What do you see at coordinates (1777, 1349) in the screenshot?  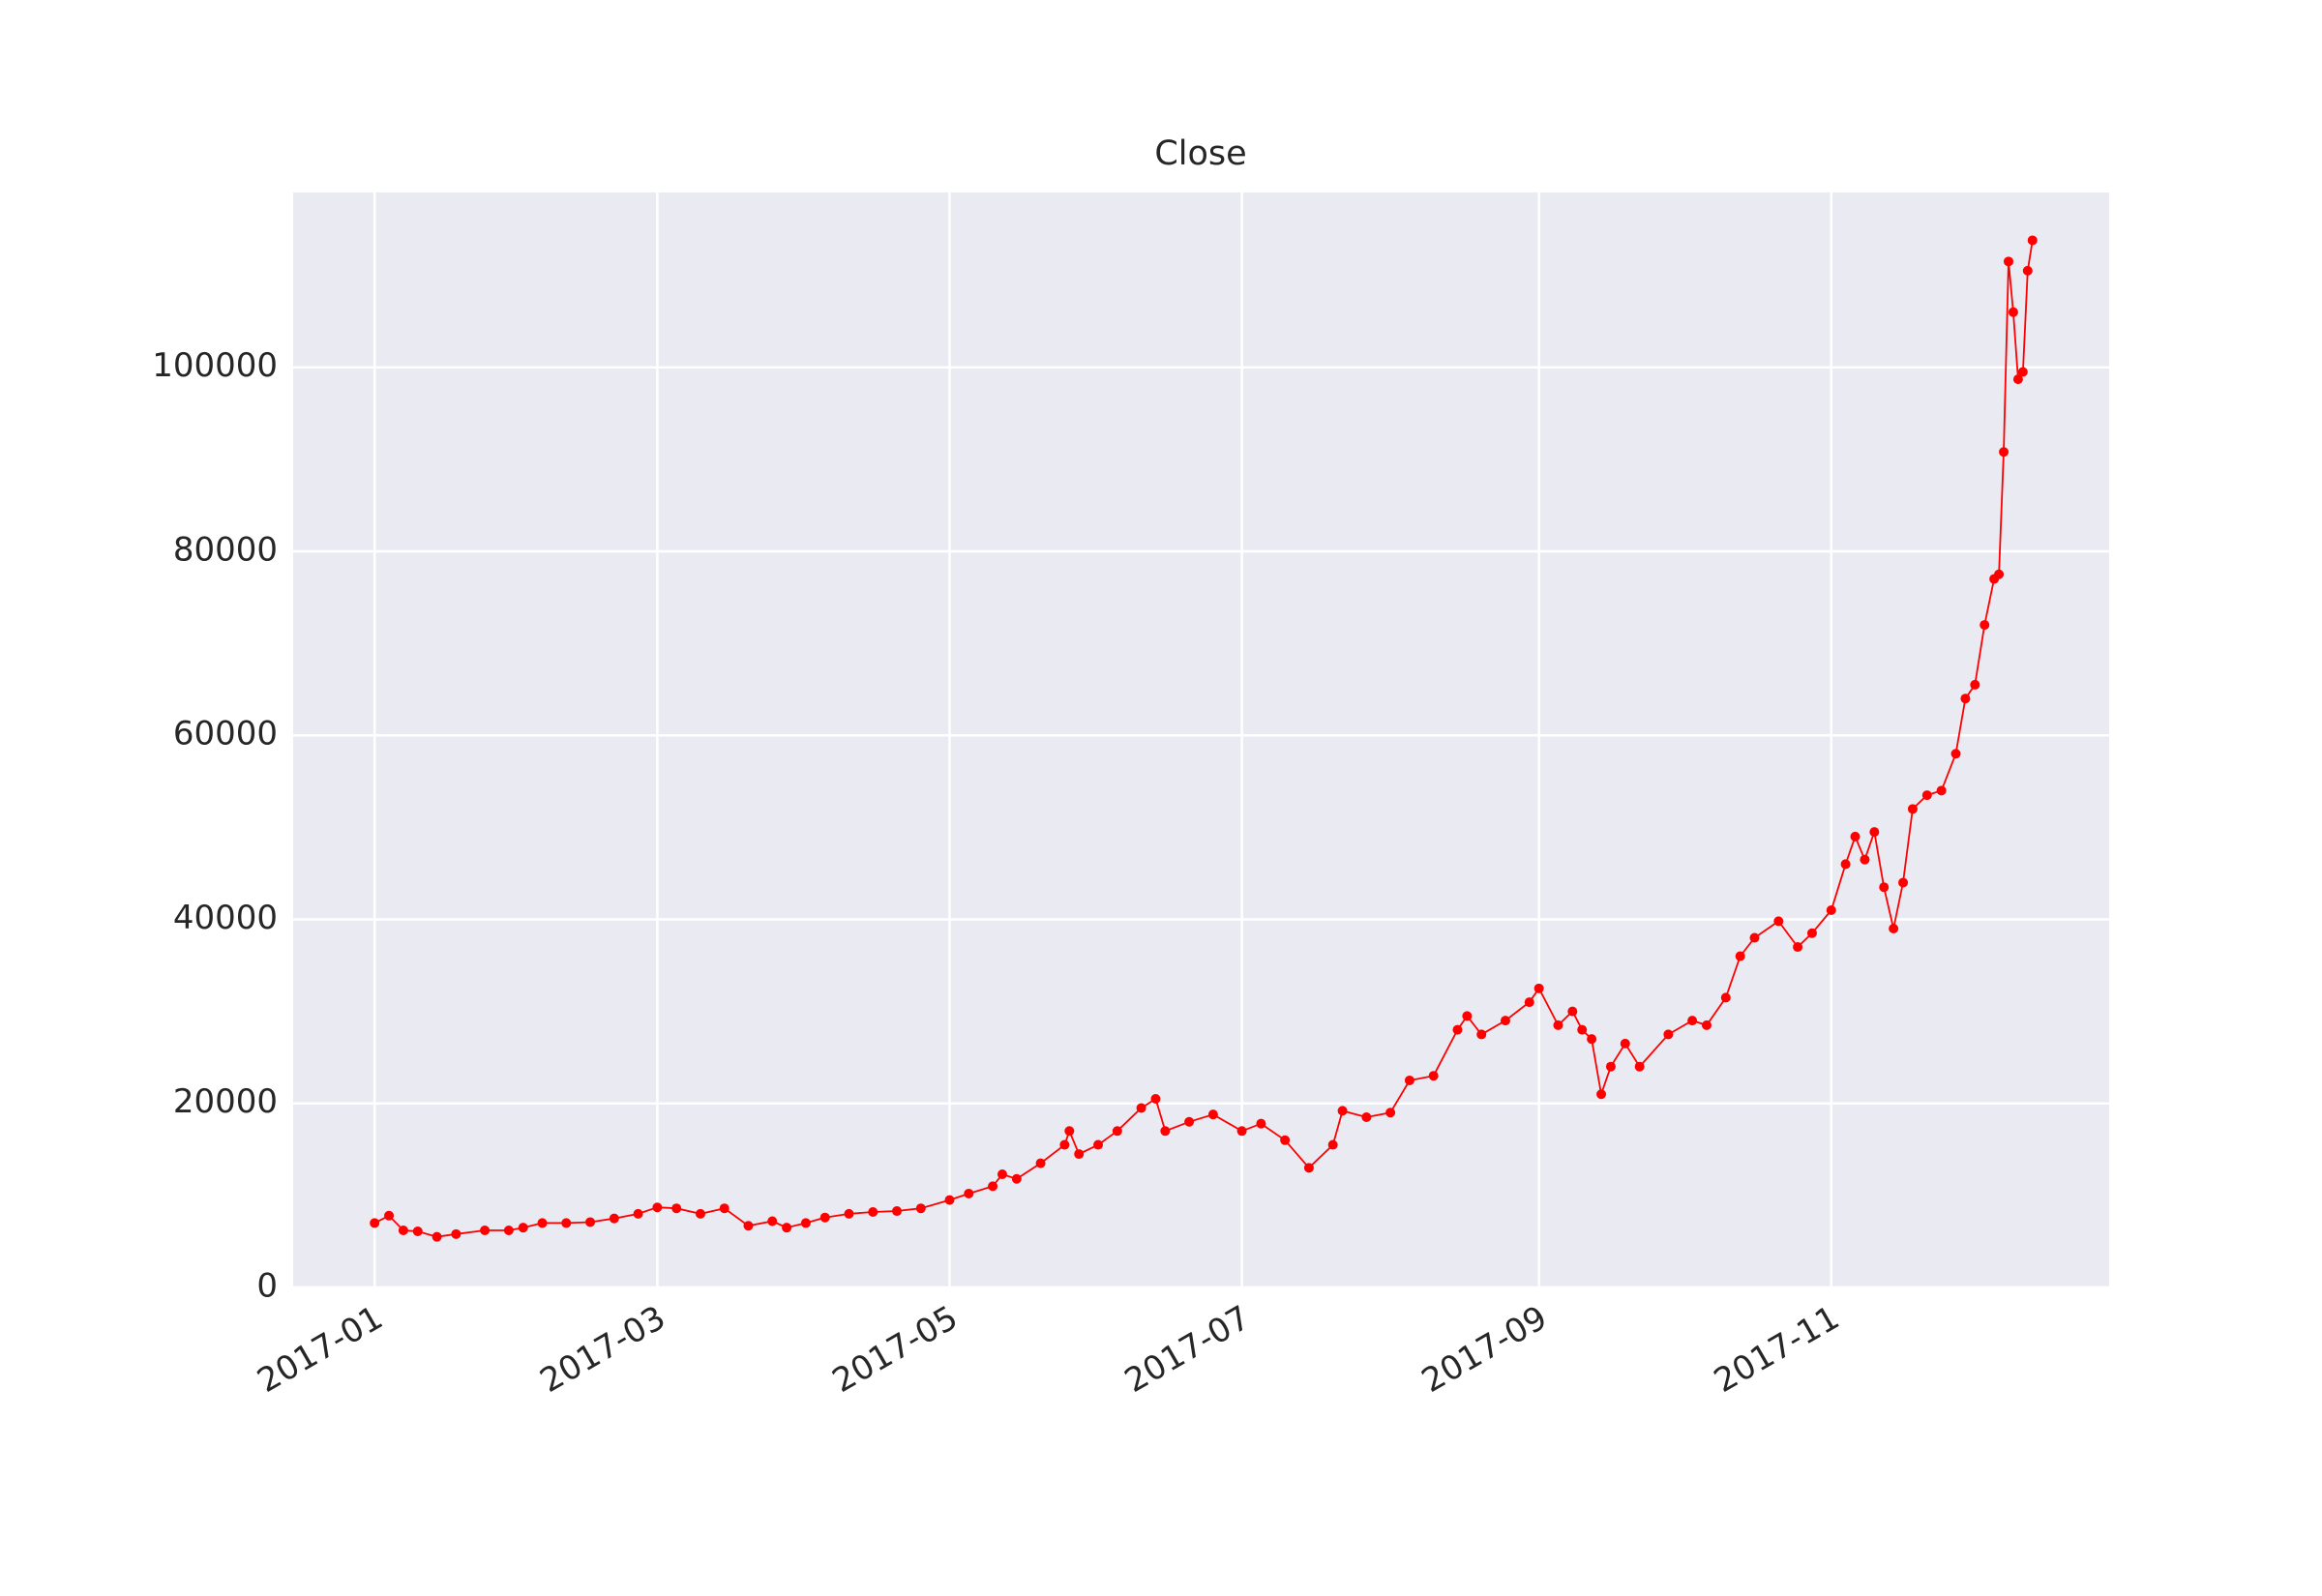 I see `x-tick-label: 2017-11` at bounding box center [1777, 1349].